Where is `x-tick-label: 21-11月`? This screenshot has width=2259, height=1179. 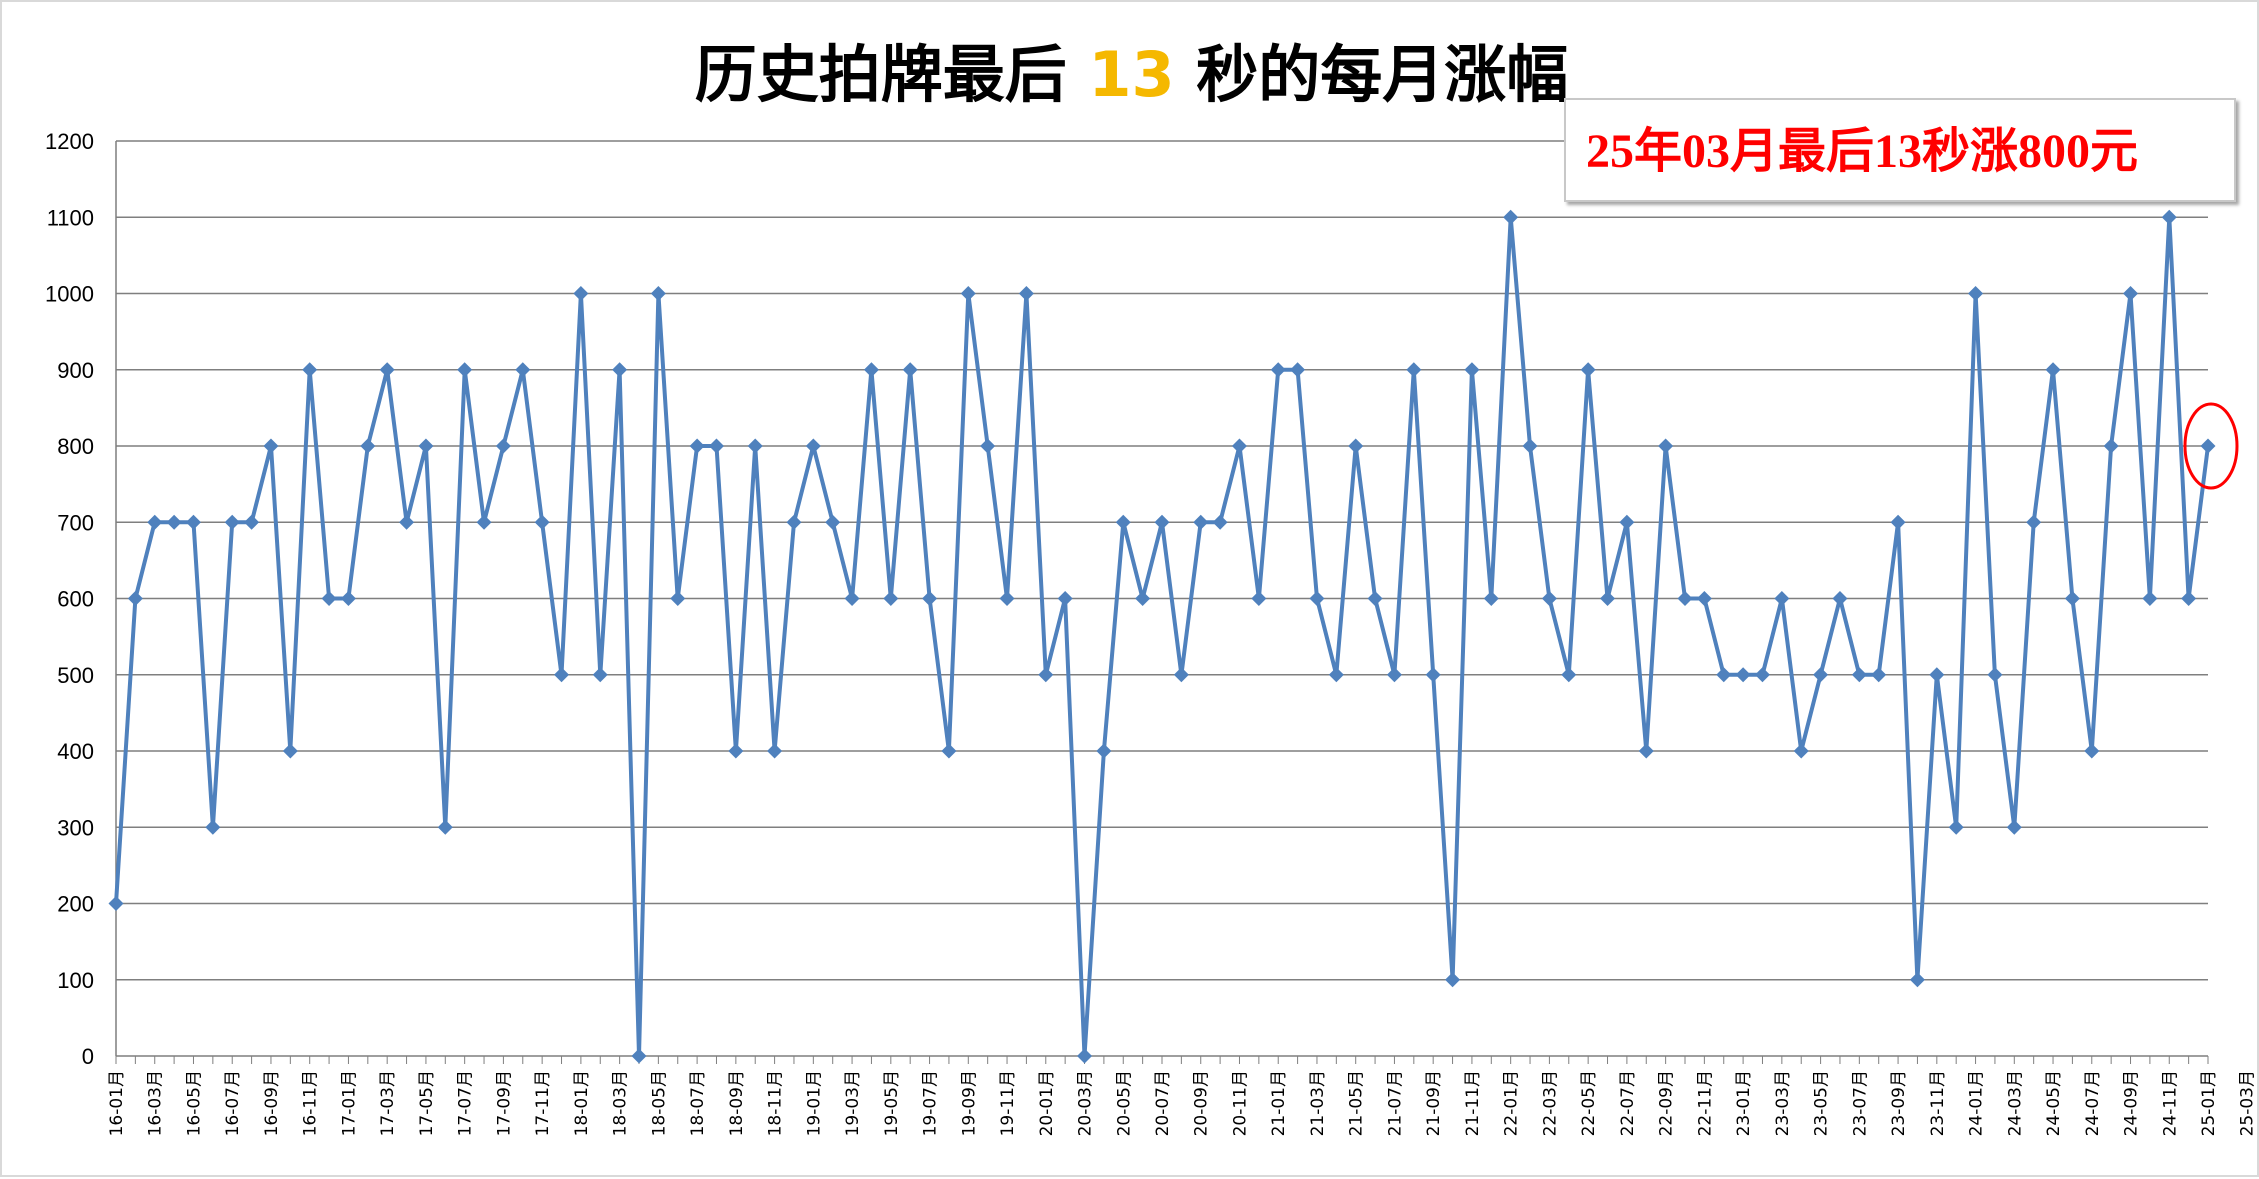 x-tick-label: 21-11月 is located at coordinates (1473, 1103).